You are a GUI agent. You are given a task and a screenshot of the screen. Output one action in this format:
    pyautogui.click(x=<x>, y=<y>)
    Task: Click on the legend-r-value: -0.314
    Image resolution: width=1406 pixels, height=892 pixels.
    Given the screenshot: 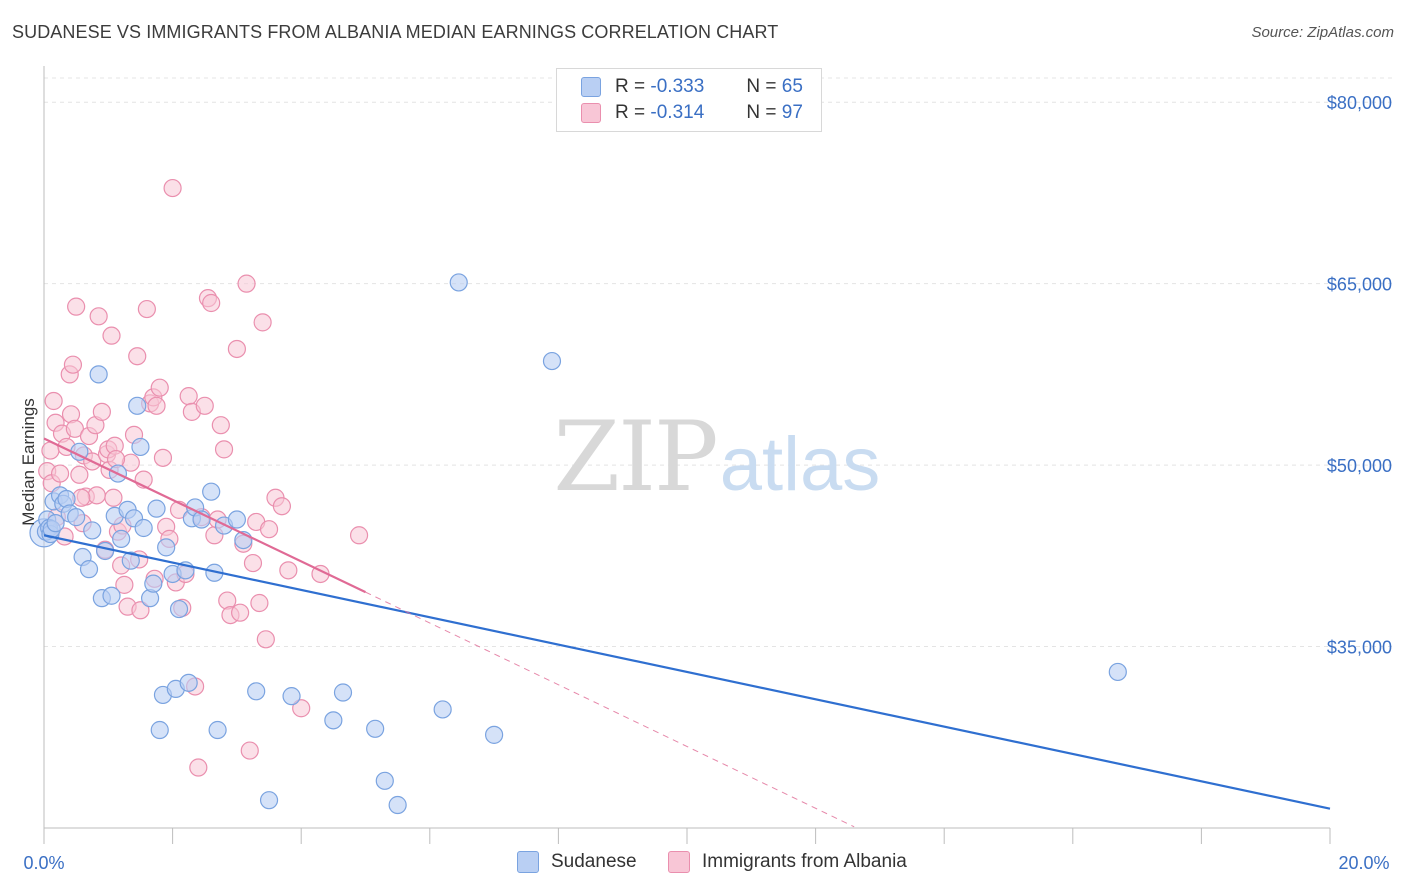 What is the action you would take?
    pyautogui.click(x=677, y=112)
    